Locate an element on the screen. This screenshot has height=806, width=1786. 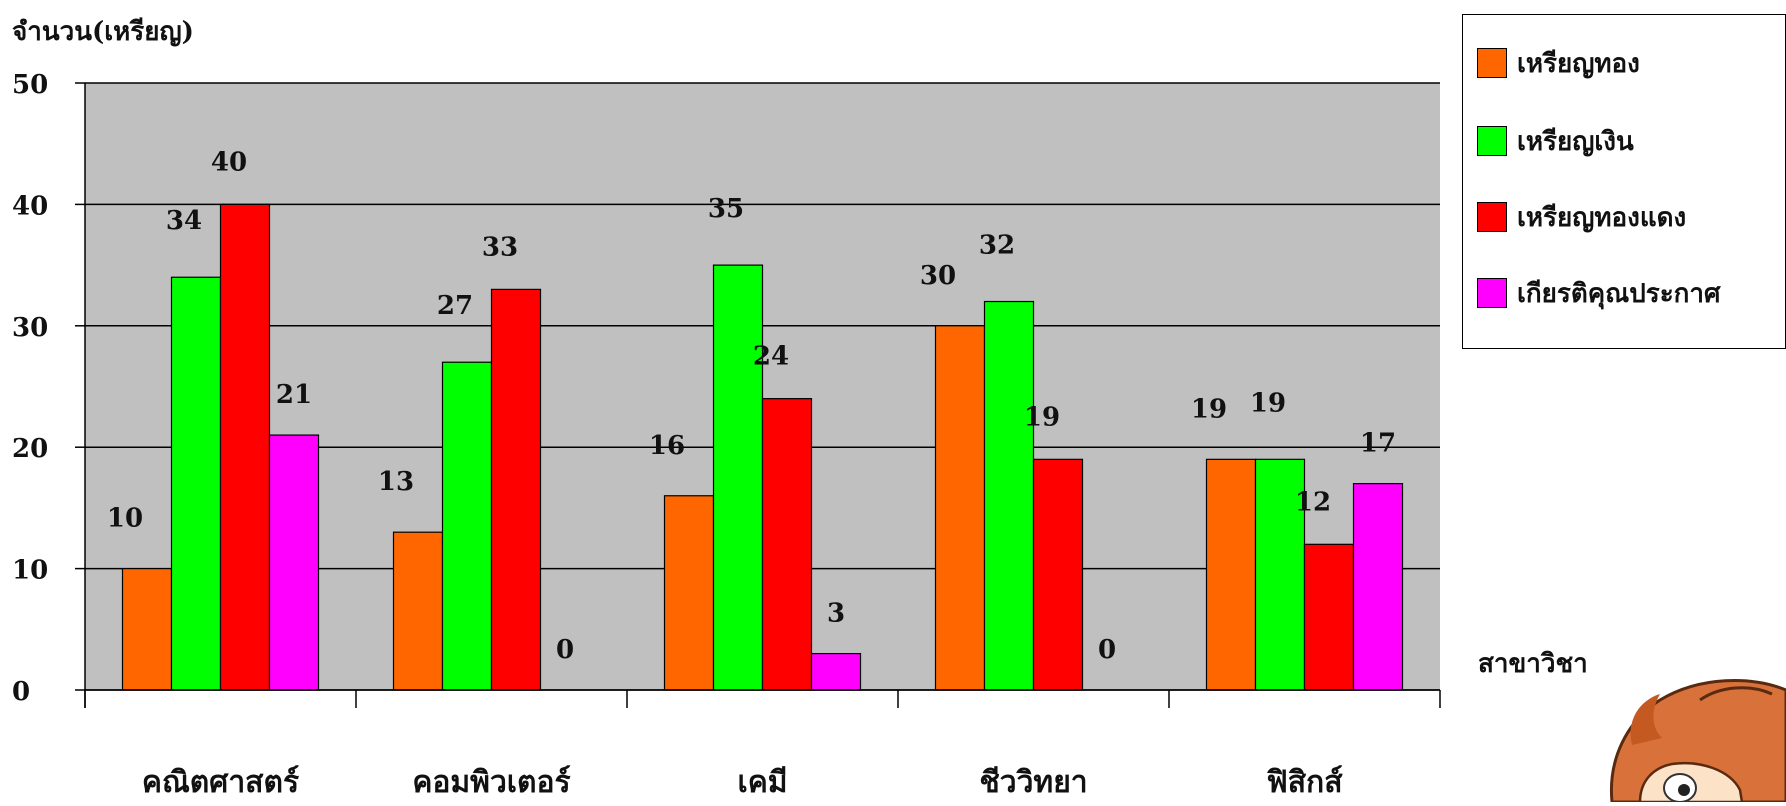
legend-item-gold: เหรียญทอง is located at coordinates (1558, 63).